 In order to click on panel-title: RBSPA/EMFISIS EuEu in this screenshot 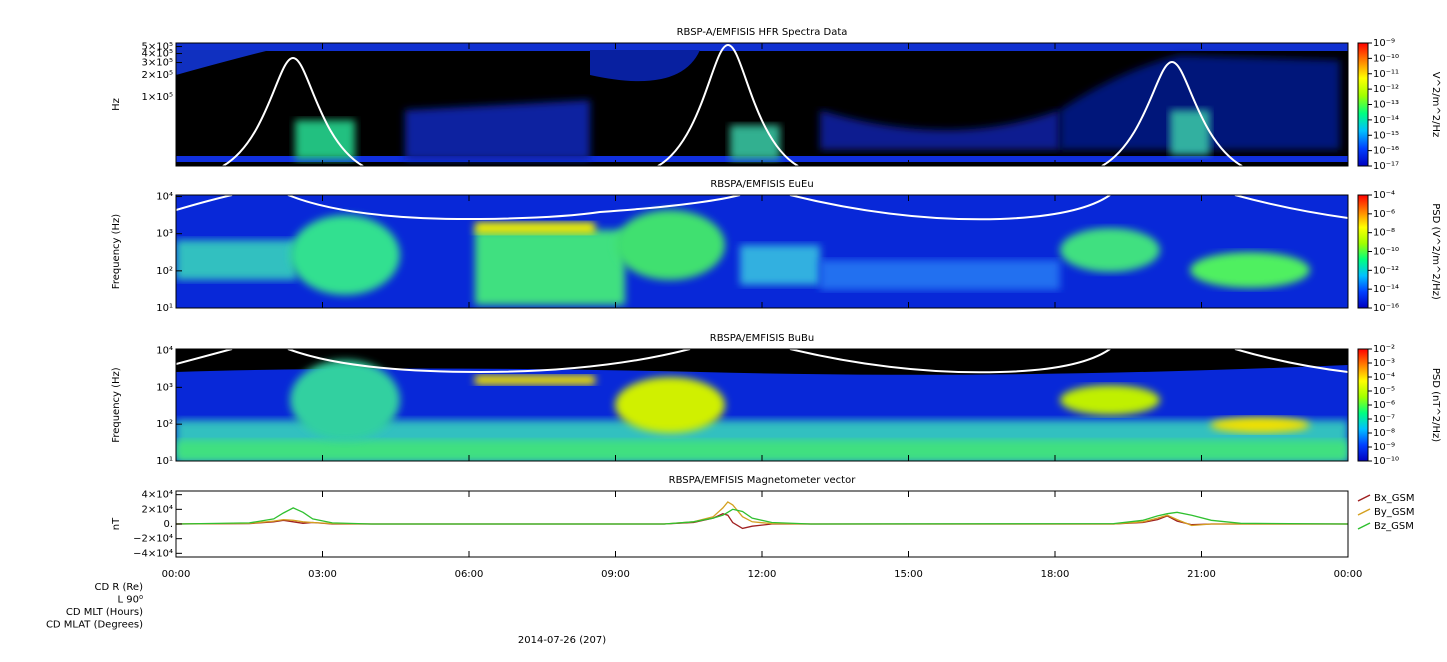, I will do `click(761, 184)`.